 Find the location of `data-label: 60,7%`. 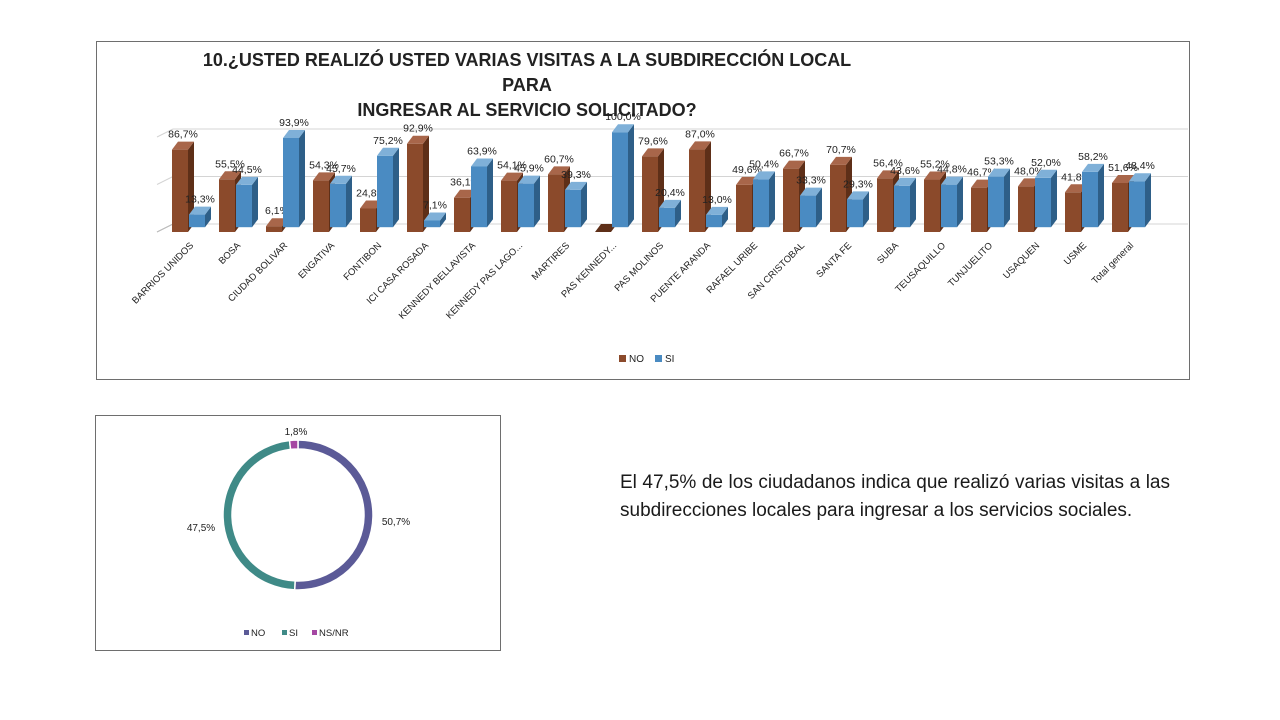

data-label: 60,7% is located at coordinates (559, 159).